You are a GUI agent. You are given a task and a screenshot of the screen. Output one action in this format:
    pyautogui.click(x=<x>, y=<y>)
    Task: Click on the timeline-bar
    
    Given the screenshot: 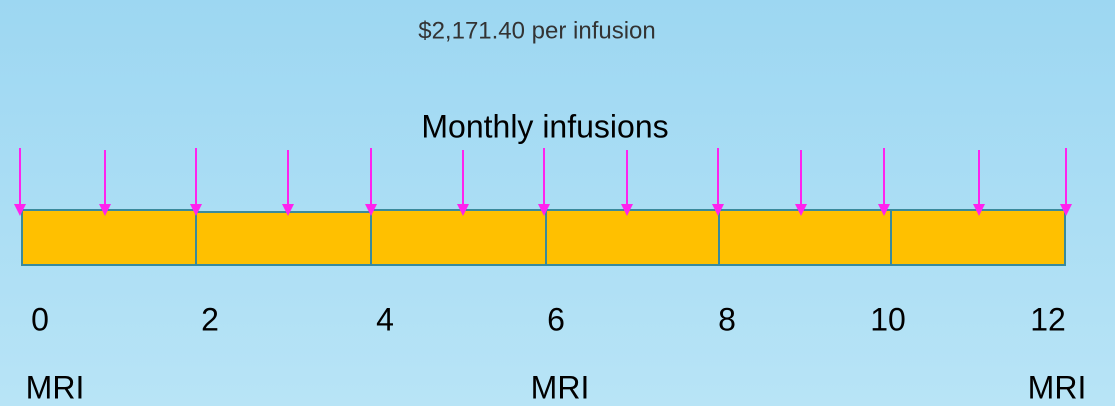 What is the action you would take?
    pyautogui.click(x=543, y=237)
    